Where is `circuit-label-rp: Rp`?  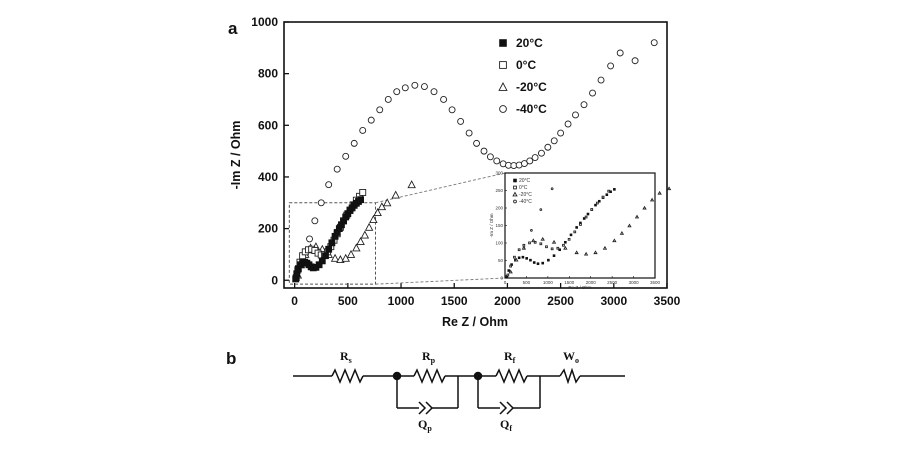
circuit-label-rp: Rp is located at coordinates (429, 357).